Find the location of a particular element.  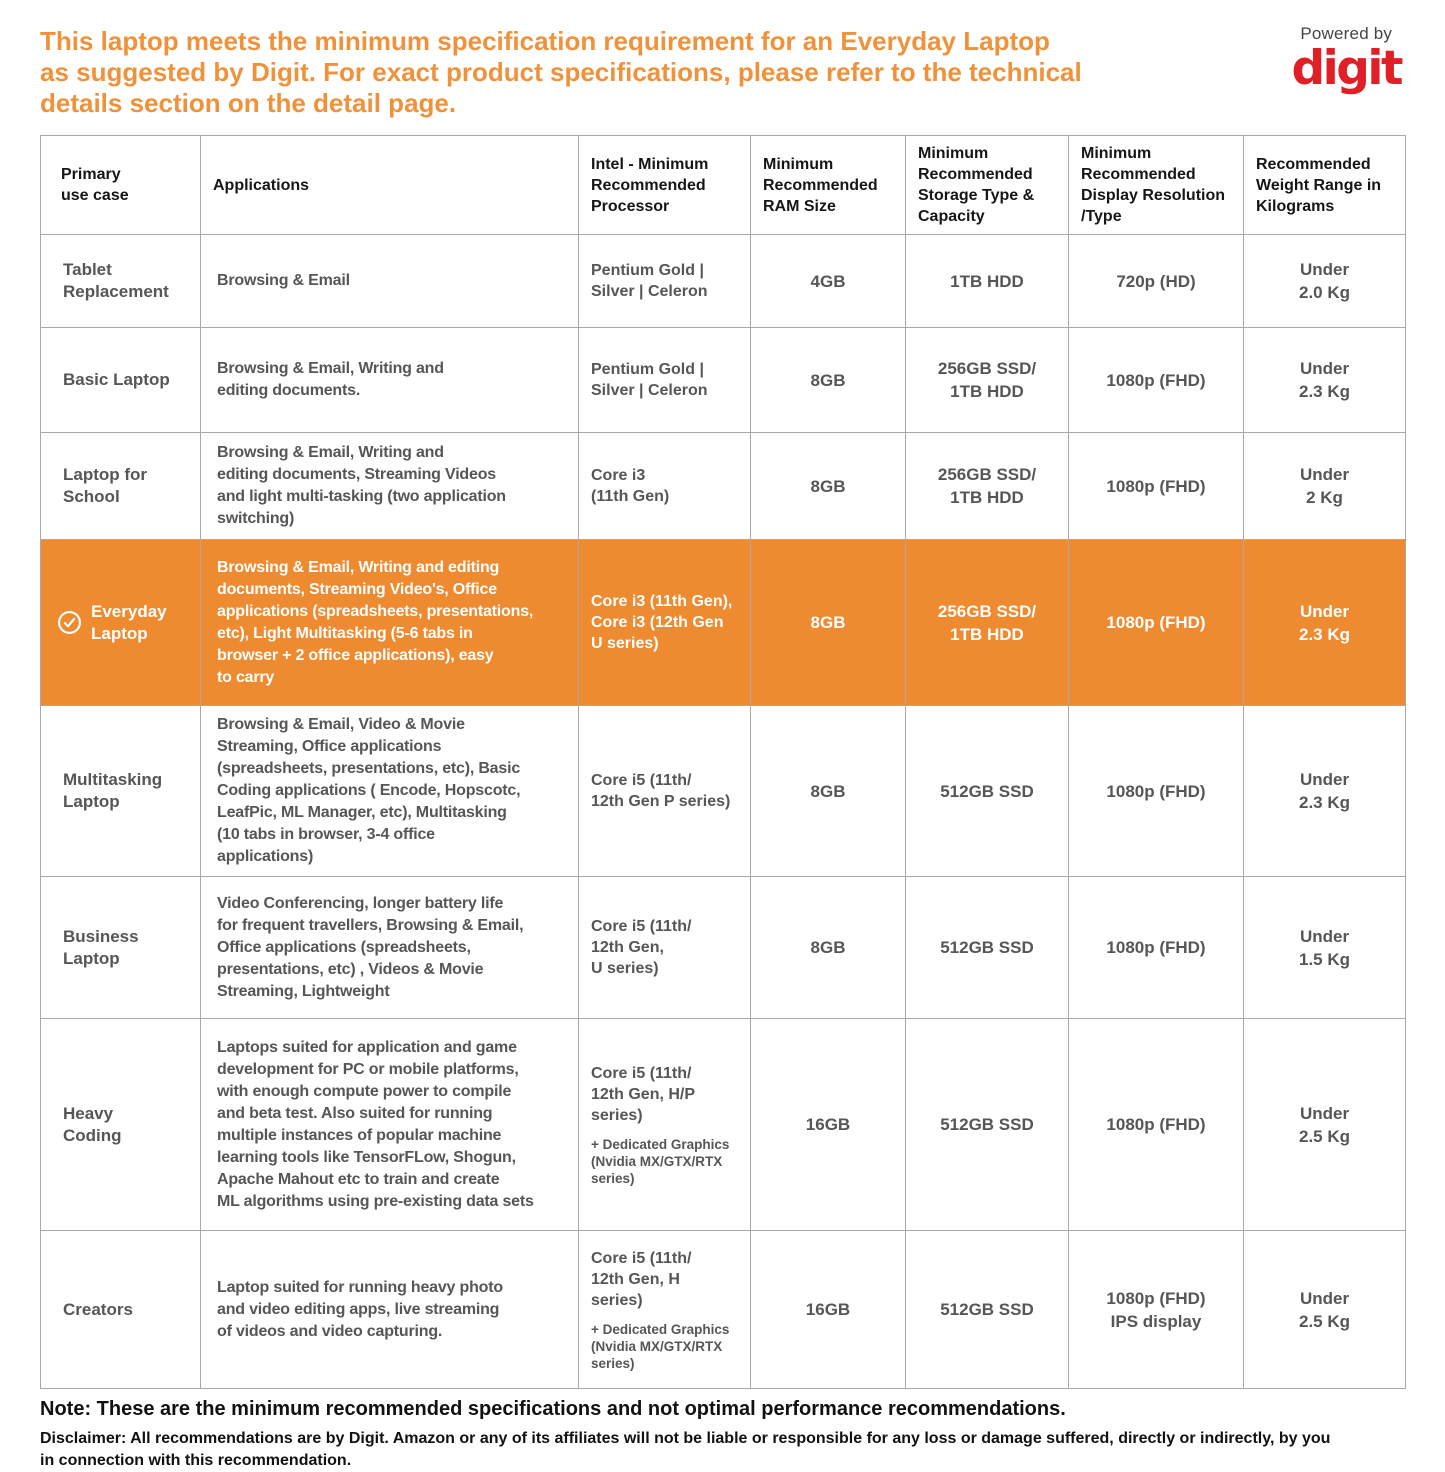

weight-cell: Under 2 Kg is located at coordinates (1324, 486).